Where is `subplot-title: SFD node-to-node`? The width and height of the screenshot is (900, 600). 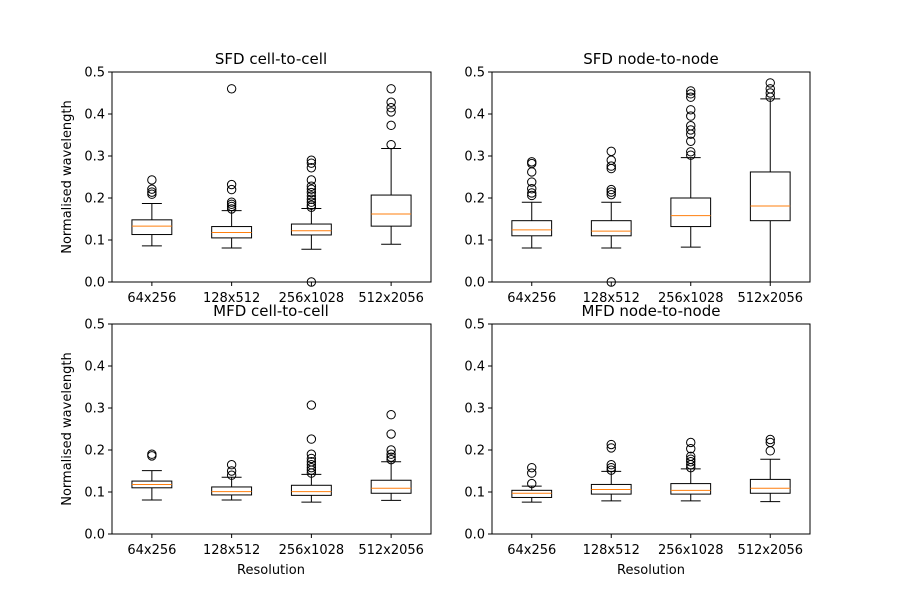
subplot-title: SFD node-to-node is located at coordinates (651, 59).